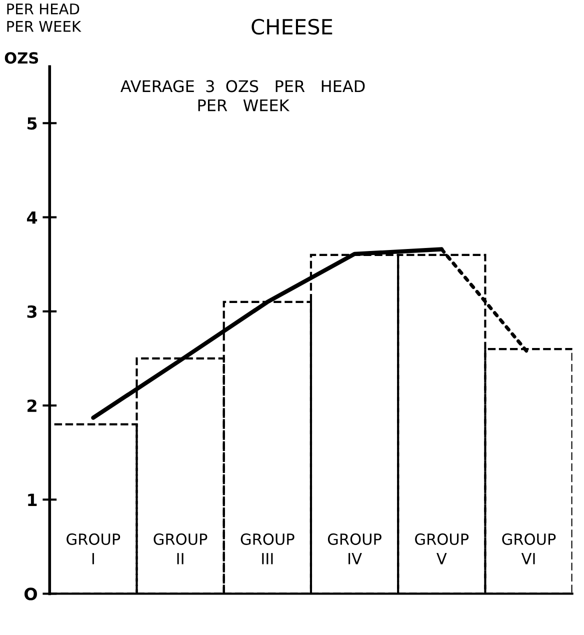  I want to click on x-tick-label: GROUP IV, so click(355, 548).